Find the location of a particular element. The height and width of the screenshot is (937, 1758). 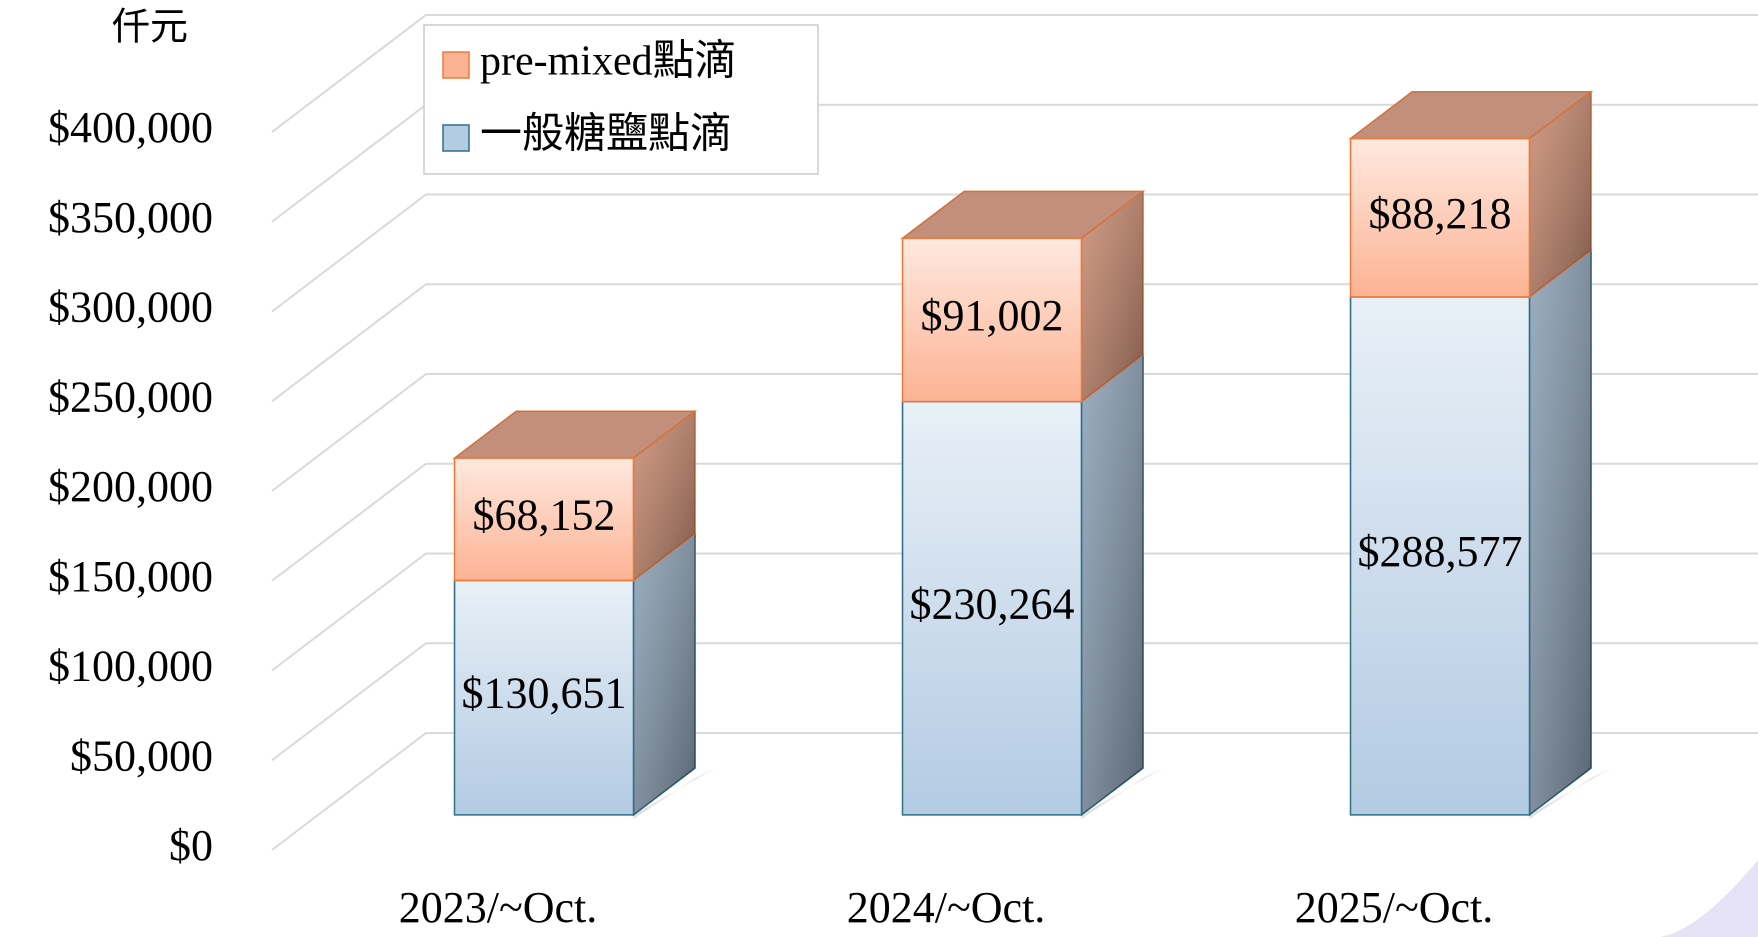

legend-label: 一般糖鹽點滴 is located at coordinates (606, 134).